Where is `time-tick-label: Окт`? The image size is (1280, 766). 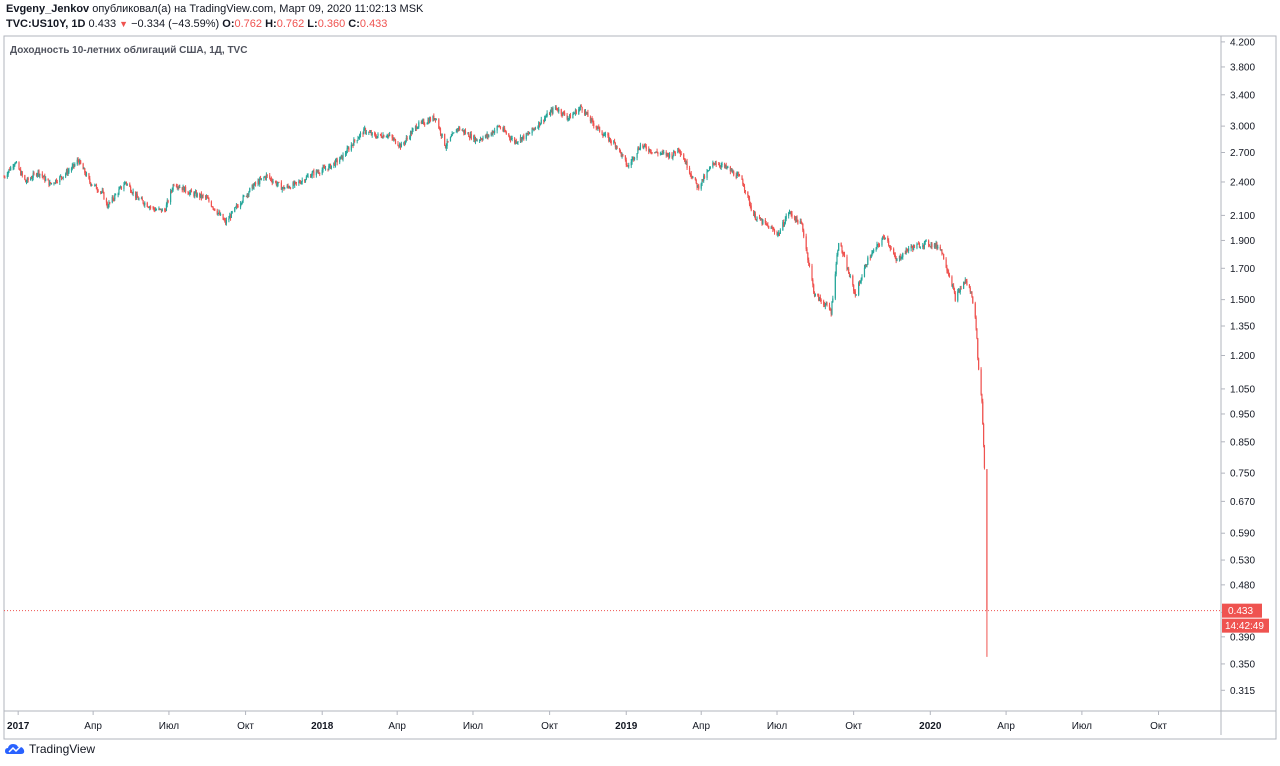
time-tick-label: Окт is located at coordinates (853, 726).